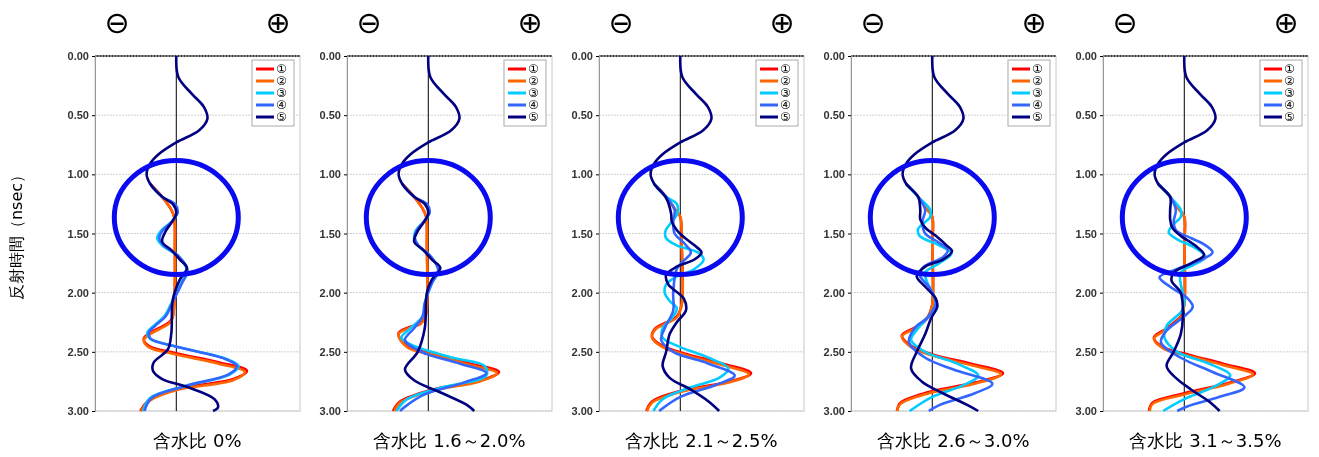 This screenshot has height=457, width=1319. I want to click on y-axis-title: 反射時間（nsec）, so click(16, 233).